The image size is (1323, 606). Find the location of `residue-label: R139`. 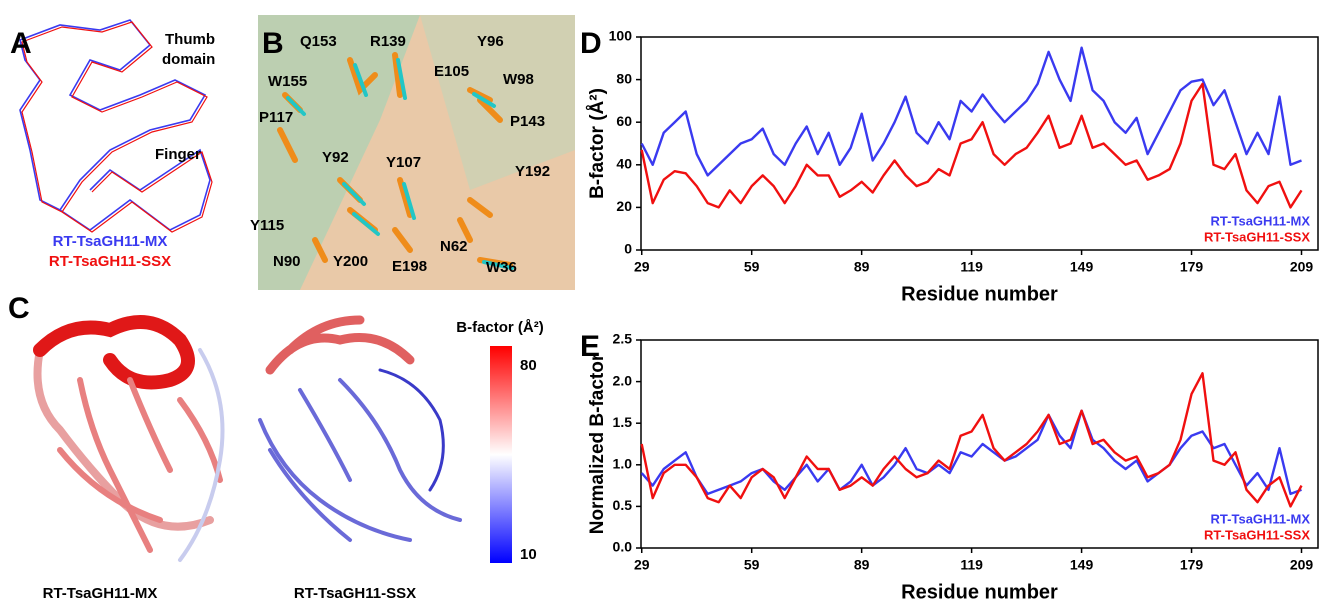

residue-label: R139 is located at coordinates (388, 41).